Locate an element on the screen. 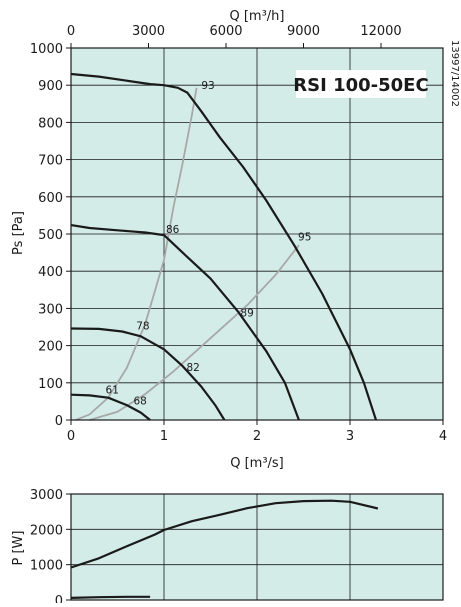  power-tick-label: 0 is located at coordinates (59, 598).